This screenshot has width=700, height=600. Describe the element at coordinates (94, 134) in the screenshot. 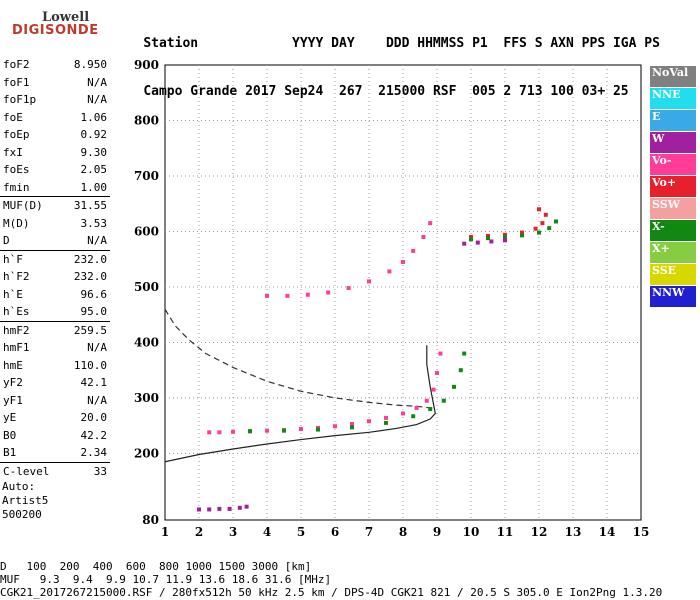

I see `param-value: 0.92` at that location.